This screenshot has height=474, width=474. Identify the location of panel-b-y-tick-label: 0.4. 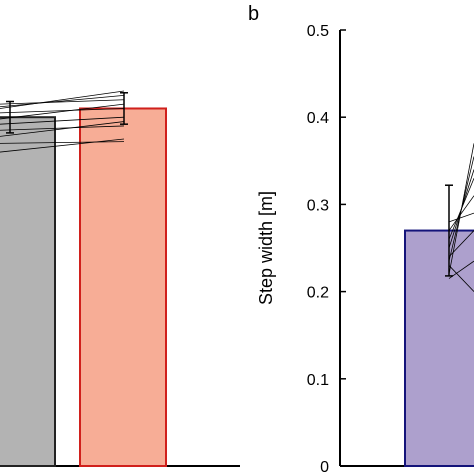
(318, 118).